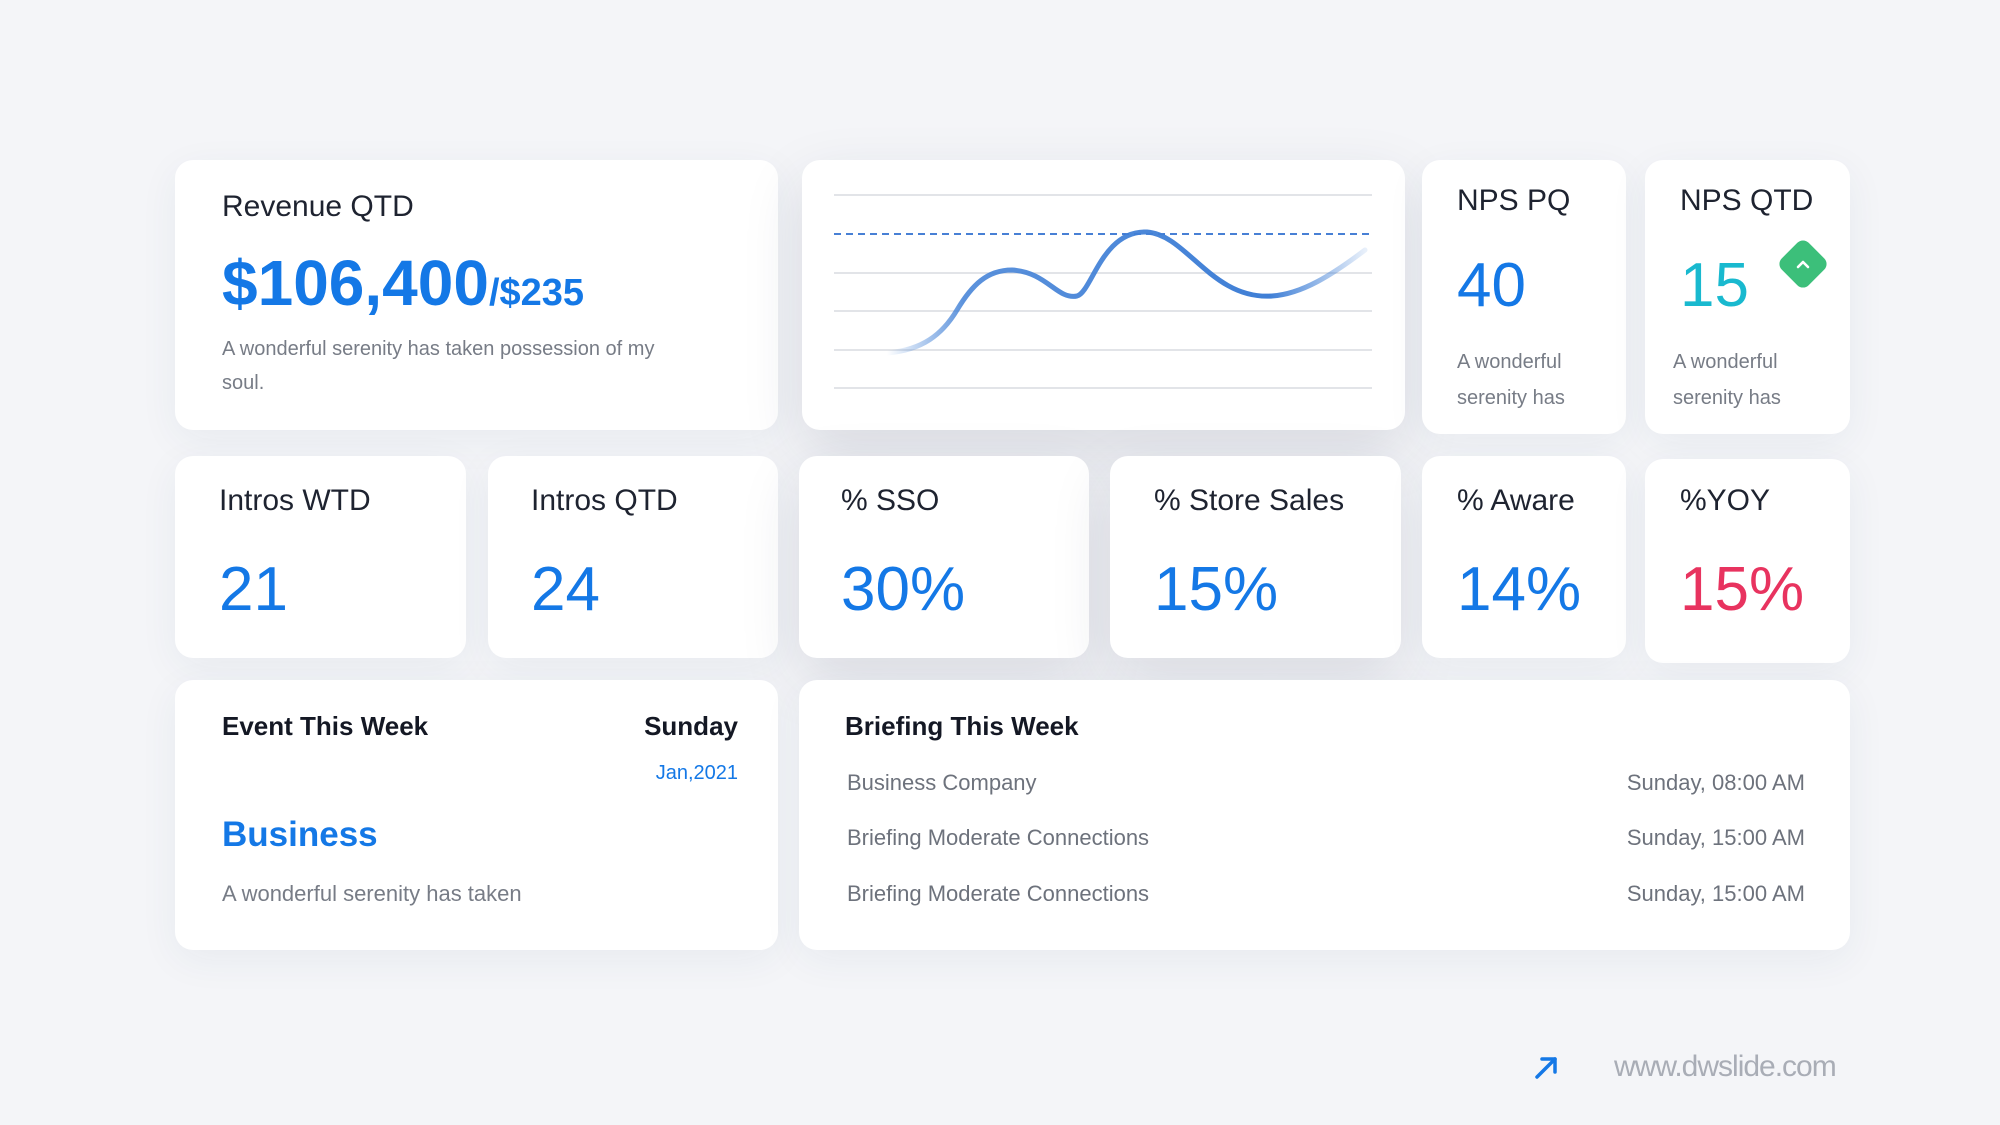 The width and height of the screenshot is (2000, 1125). Describe the element at coordinates (1514, 200) in the screenshot. I see `nps-pq-title: NPS PQ` at that location.